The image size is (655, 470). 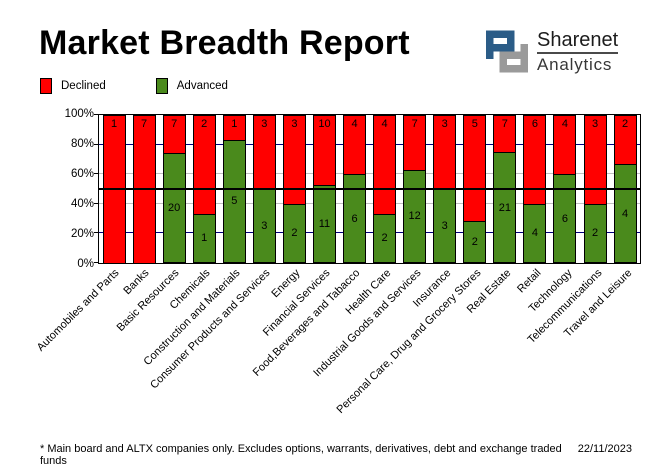 I want to click on page-title: Market Breadth Report, so click(x=224, y=43).